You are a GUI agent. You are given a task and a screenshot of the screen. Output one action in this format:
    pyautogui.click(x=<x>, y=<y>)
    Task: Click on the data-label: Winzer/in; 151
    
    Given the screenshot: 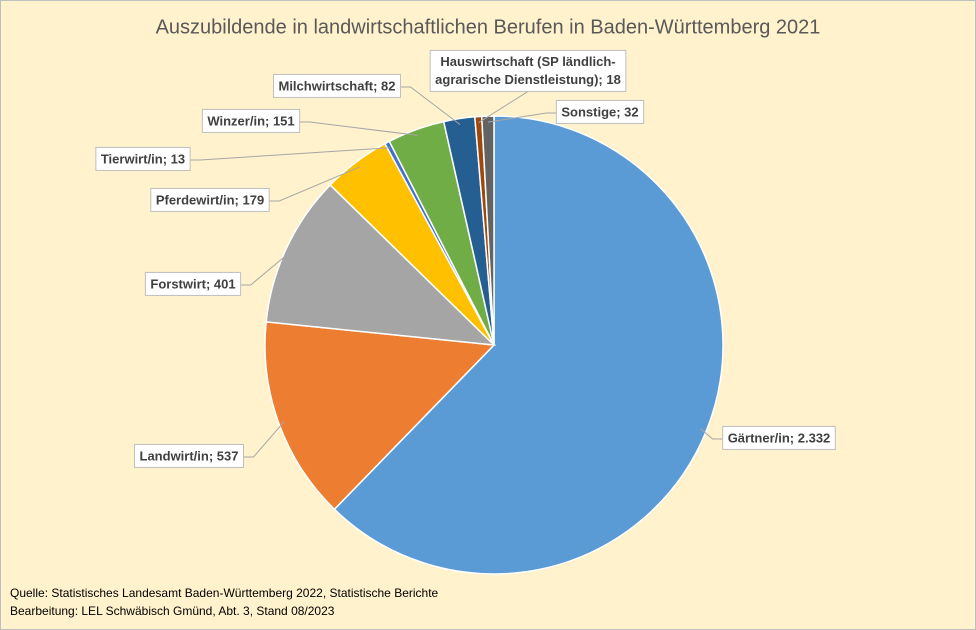 What is the action you would take?
    pyautogui.click(x=250, y=120)
    